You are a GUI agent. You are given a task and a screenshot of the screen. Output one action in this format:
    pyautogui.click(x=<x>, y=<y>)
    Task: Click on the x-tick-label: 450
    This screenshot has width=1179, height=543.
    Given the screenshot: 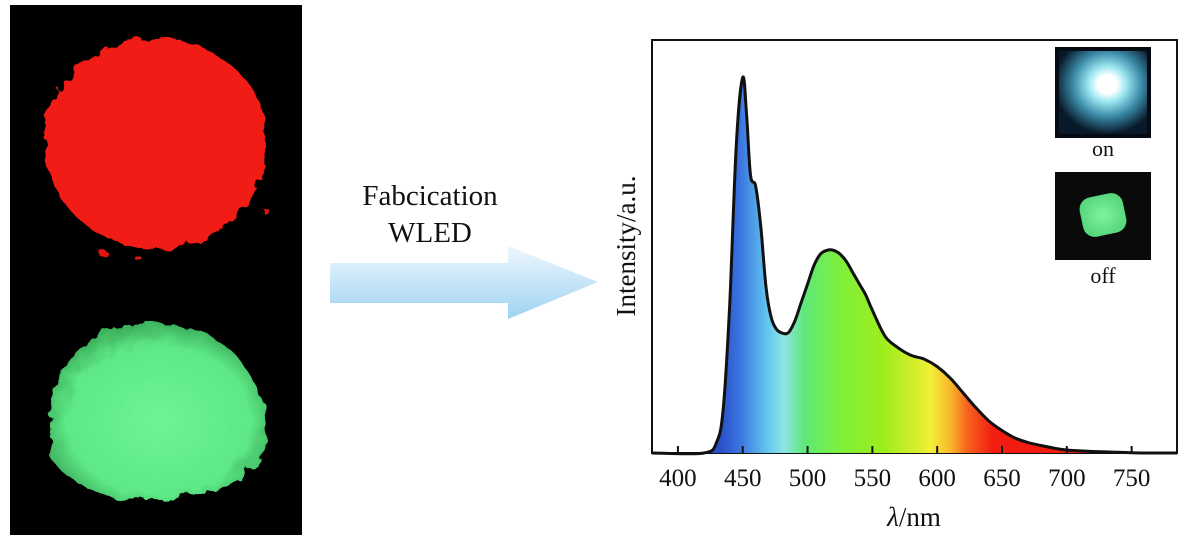 What is the action you would take?
    pyautogui.click(x=743, y=478)
    